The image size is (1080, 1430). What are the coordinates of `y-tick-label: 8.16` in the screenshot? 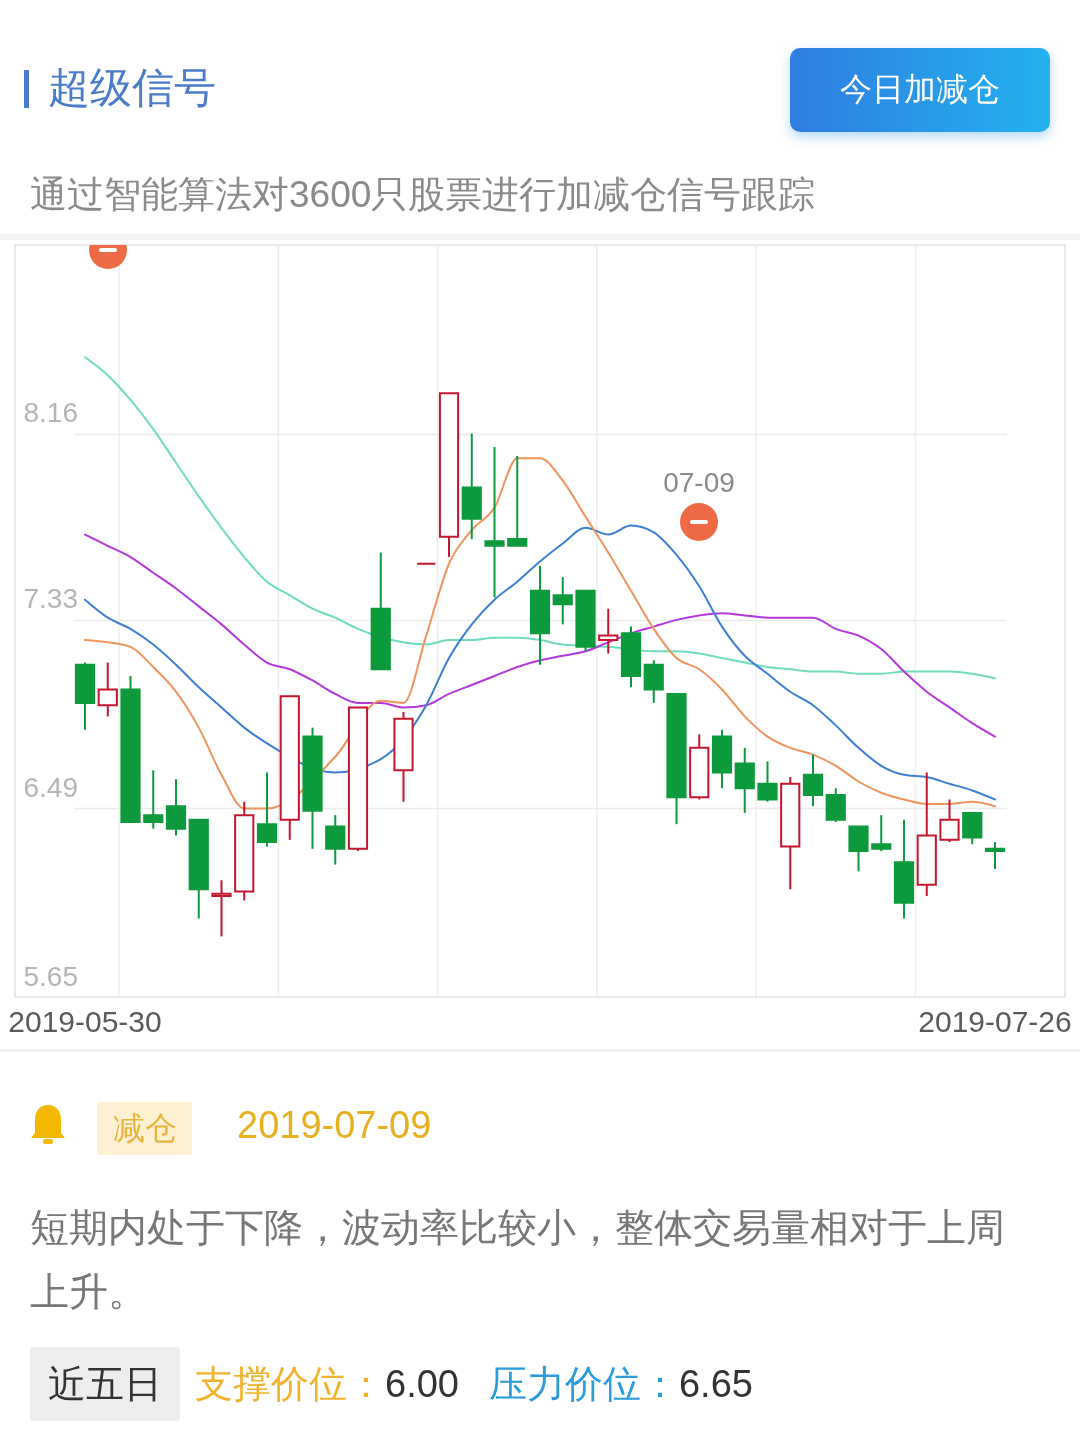 It's located at (50, 413).